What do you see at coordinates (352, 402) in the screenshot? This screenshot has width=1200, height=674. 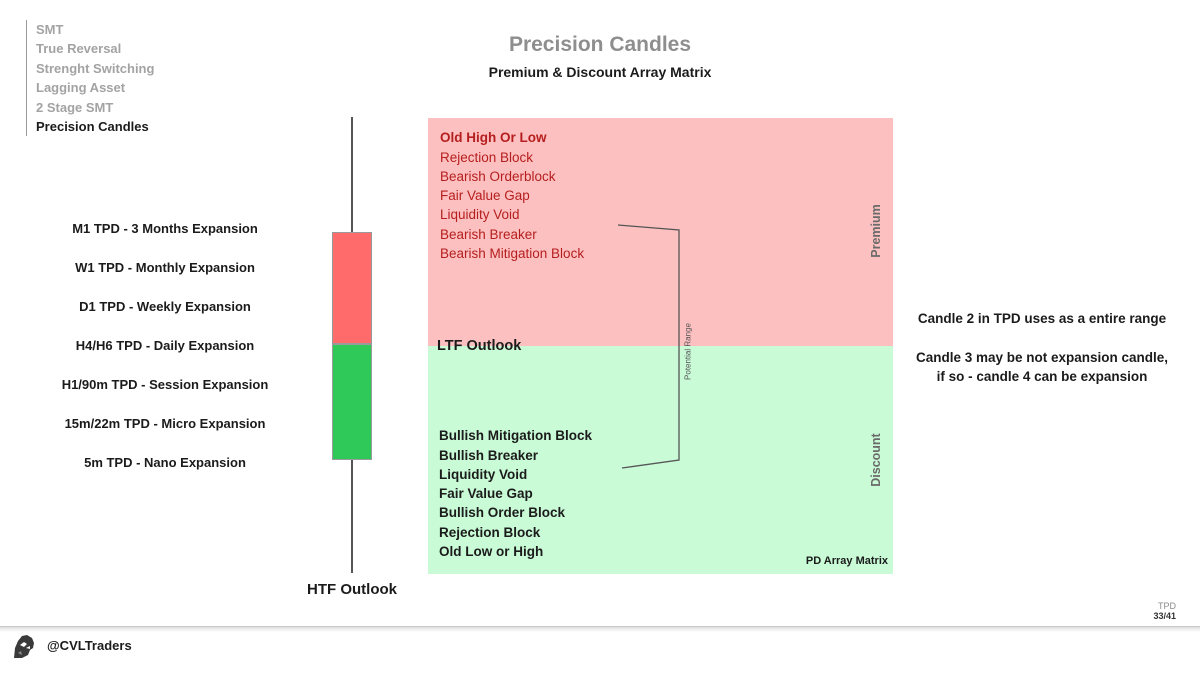 I see `candle-body-bullish` at bounding box center [352, 402].